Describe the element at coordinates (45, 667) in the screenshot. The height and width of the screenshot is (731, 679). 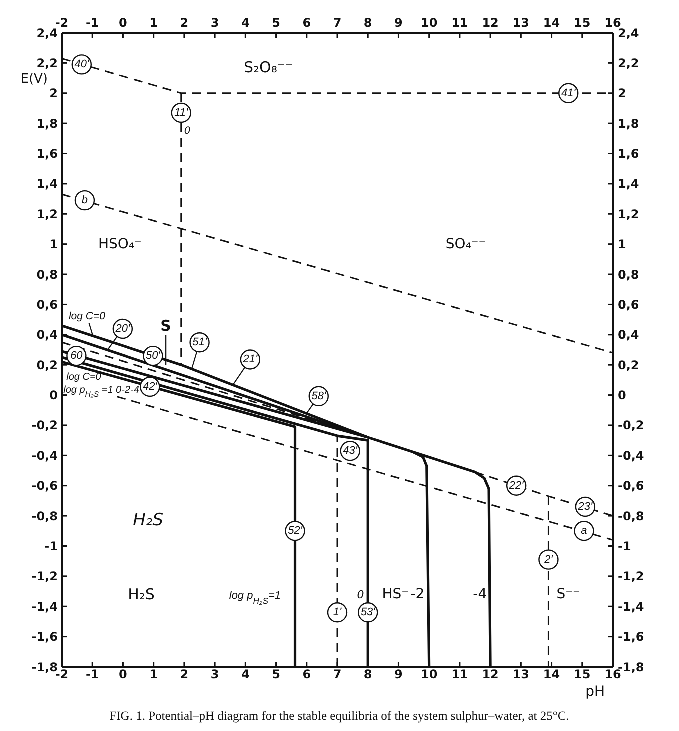
I see `y-tick-label: -1,8` at that location.